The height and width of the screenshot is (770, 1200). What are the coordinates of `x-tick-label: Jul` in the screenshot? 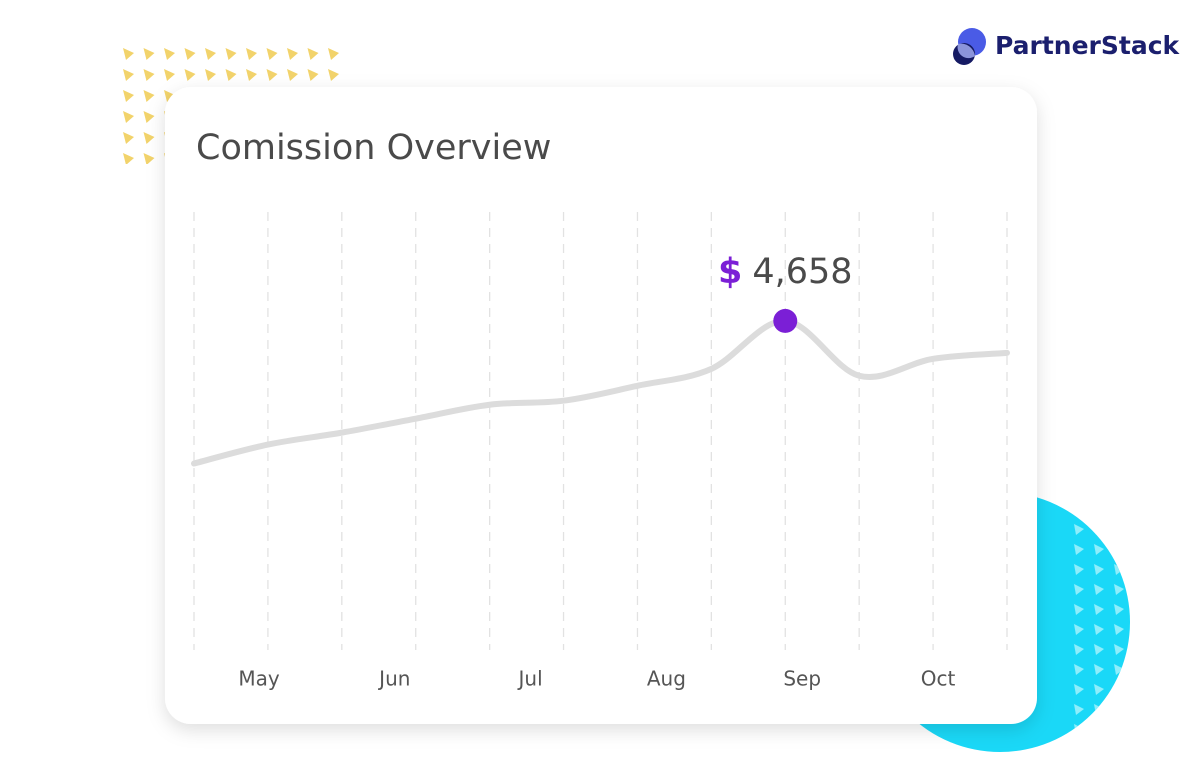 It's located at (530, 679).